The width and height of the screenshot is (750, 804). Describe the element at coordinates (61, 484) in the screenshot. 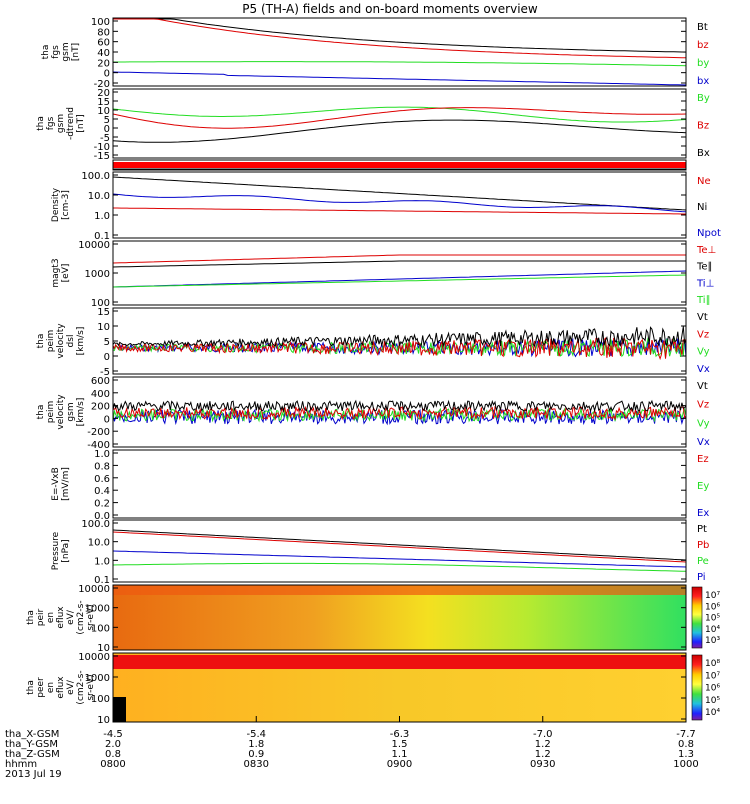

I see `y-axis-label: E=-VxB [mV/m]` at that location.